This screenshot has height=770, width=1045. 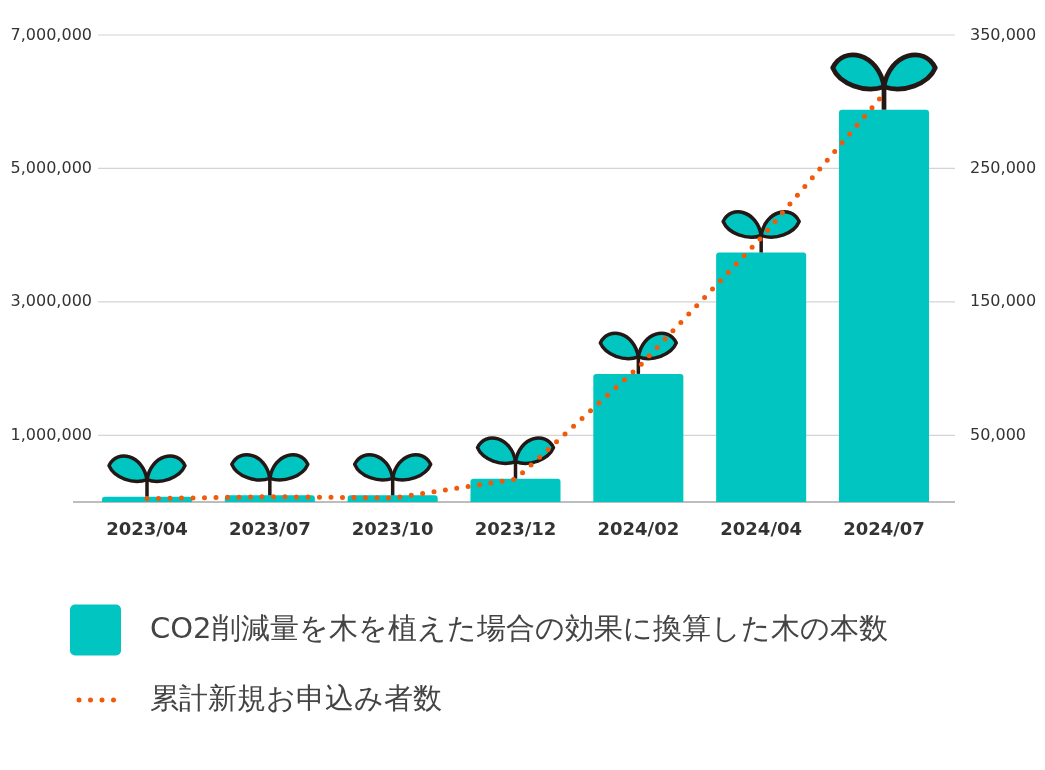 I want to click on y-tick-label: 5,000,000, so click(x=51, y=167).